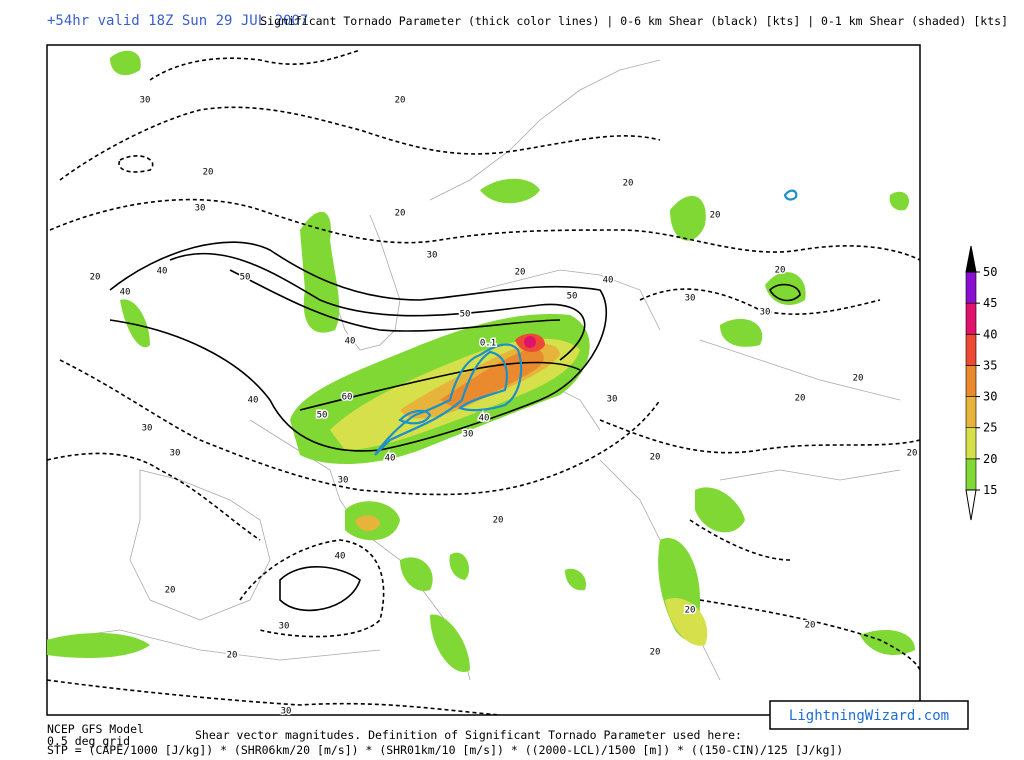  Describe the element at coordinates (586, 322) in the screenshot. I see `stp-contour` at that location.